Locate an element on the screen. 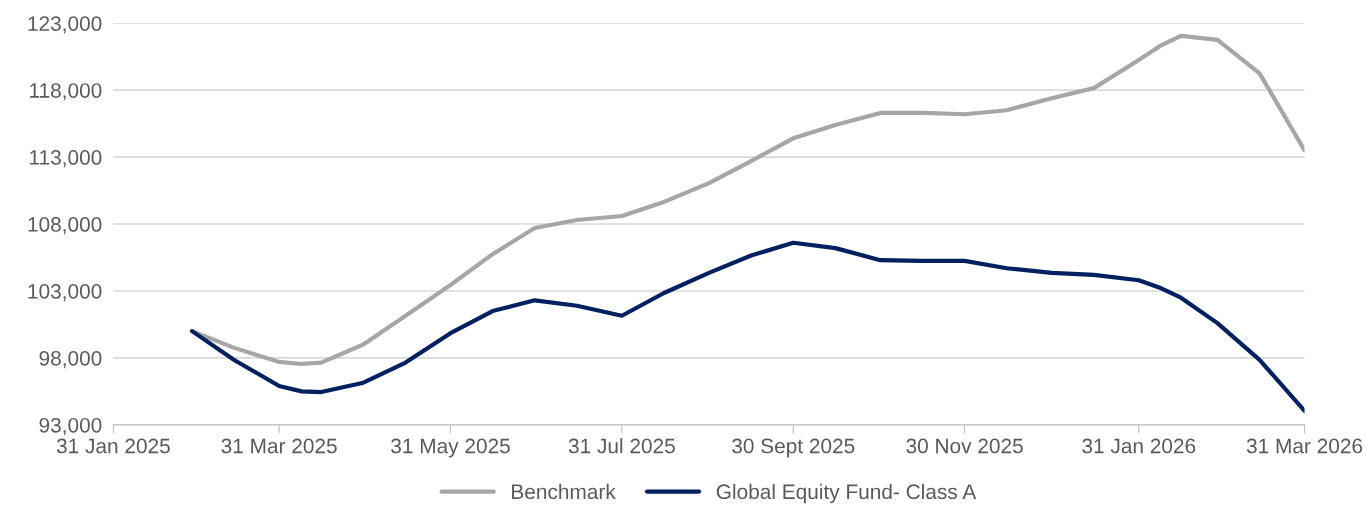 This screenshot has width=1366, height=515. y-tick-label: 103,000 is located at coordinates (65, 292).